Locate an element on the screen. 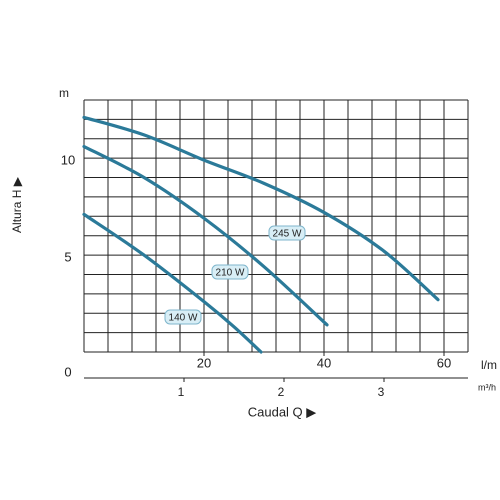 This screenshot has height=500, width=500. series-label: 210 W is located at coordinates (230, 273).